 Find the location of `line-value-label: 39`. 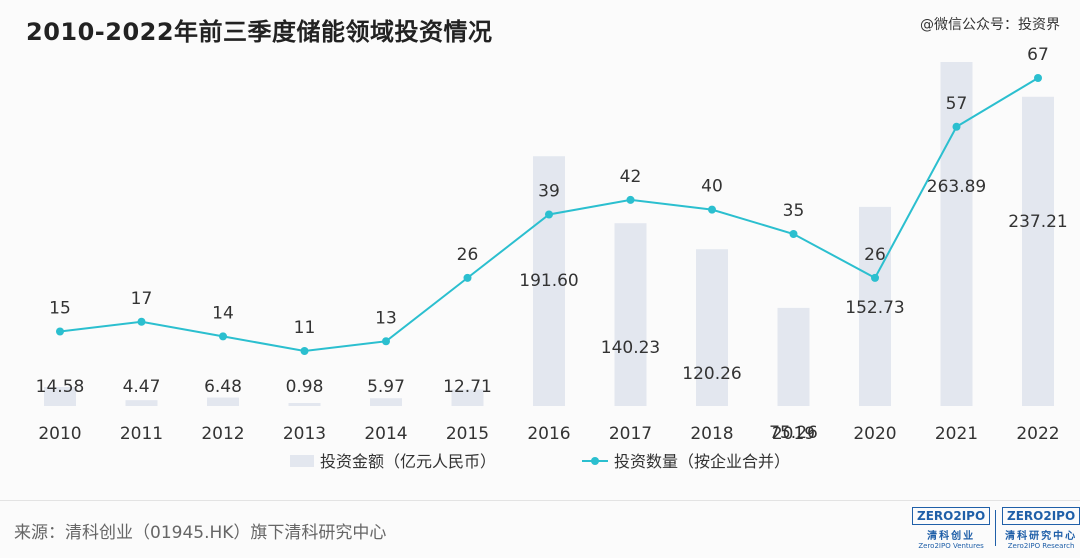

line-value-label: 39 is located at coordinates (549, 192).